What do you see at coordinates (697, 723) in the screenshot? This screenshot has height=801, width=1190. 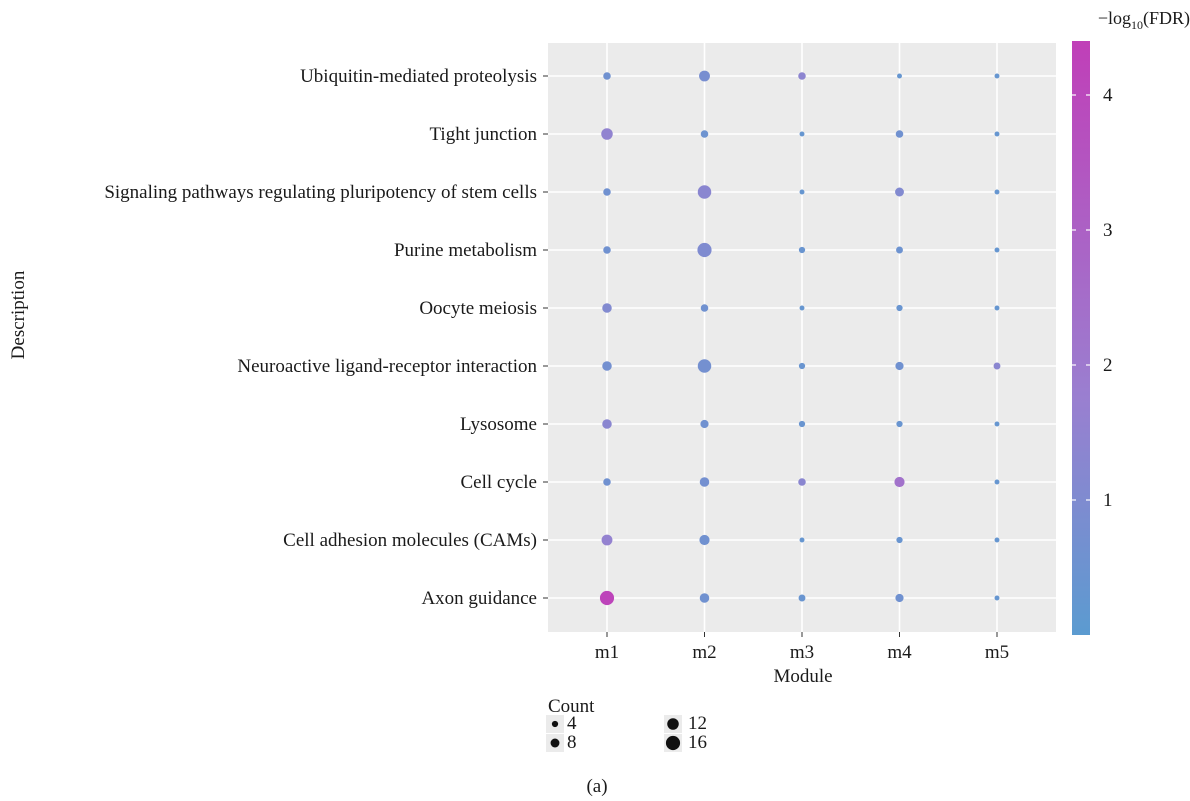 I see `size-legend-label-2: 12` at bounding box center [697, 723].